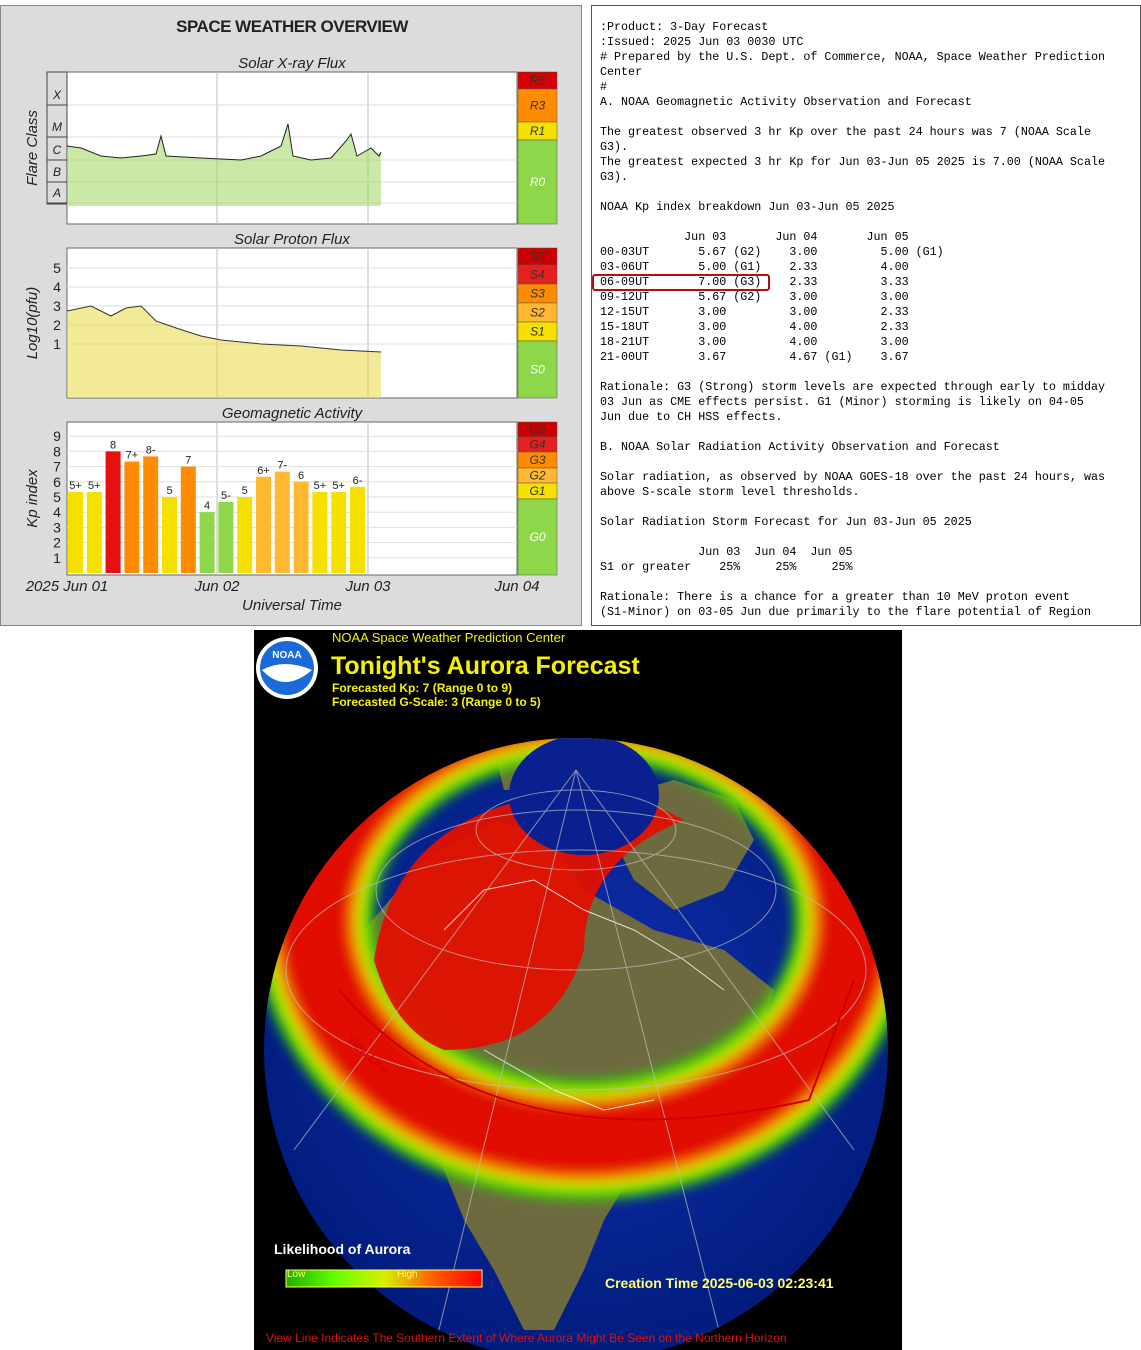 The width and height of the screenshot is (1141, 1350). What do you see at coordinates (57, 558) in the screenshot?
I see `kp-ytick: 1` at bounding box center [57, 558].